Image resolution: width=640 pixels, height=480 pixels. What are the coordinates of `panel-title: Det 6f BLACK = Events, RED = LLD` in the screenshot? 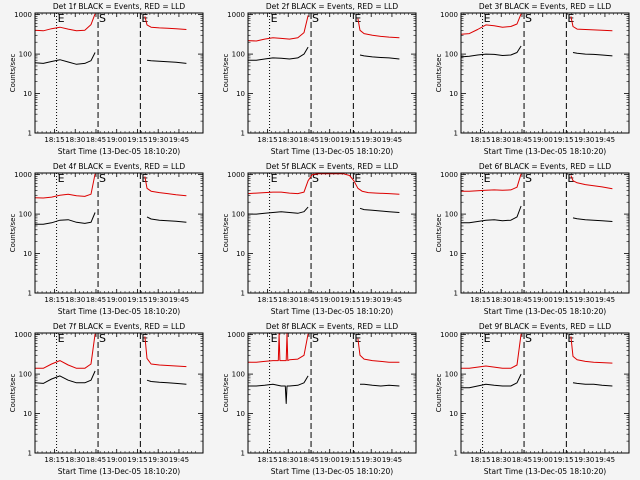 It's located at (545, 166).